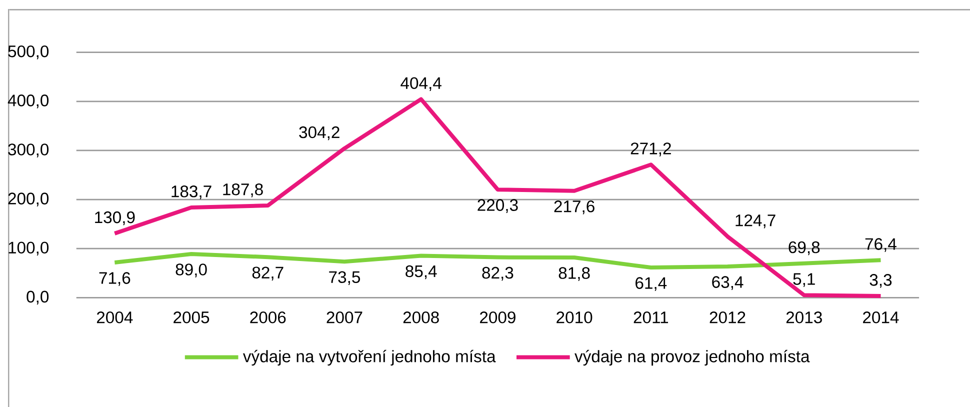  Describe the element at coordinates (728, 283) in the screenshot. I see `data-label: 63,4` at that location.